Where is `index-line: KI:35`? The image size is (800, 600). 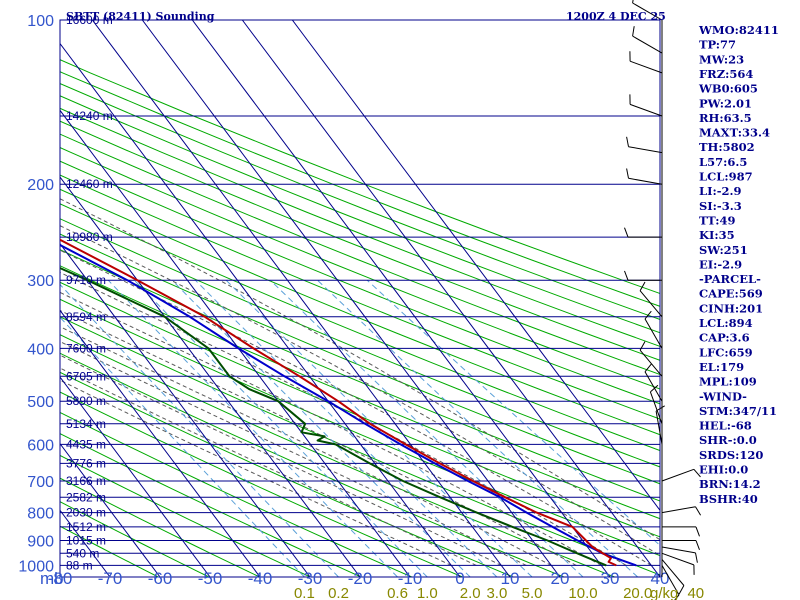 index-line: KI:35 is located at coordinates (717, 235).